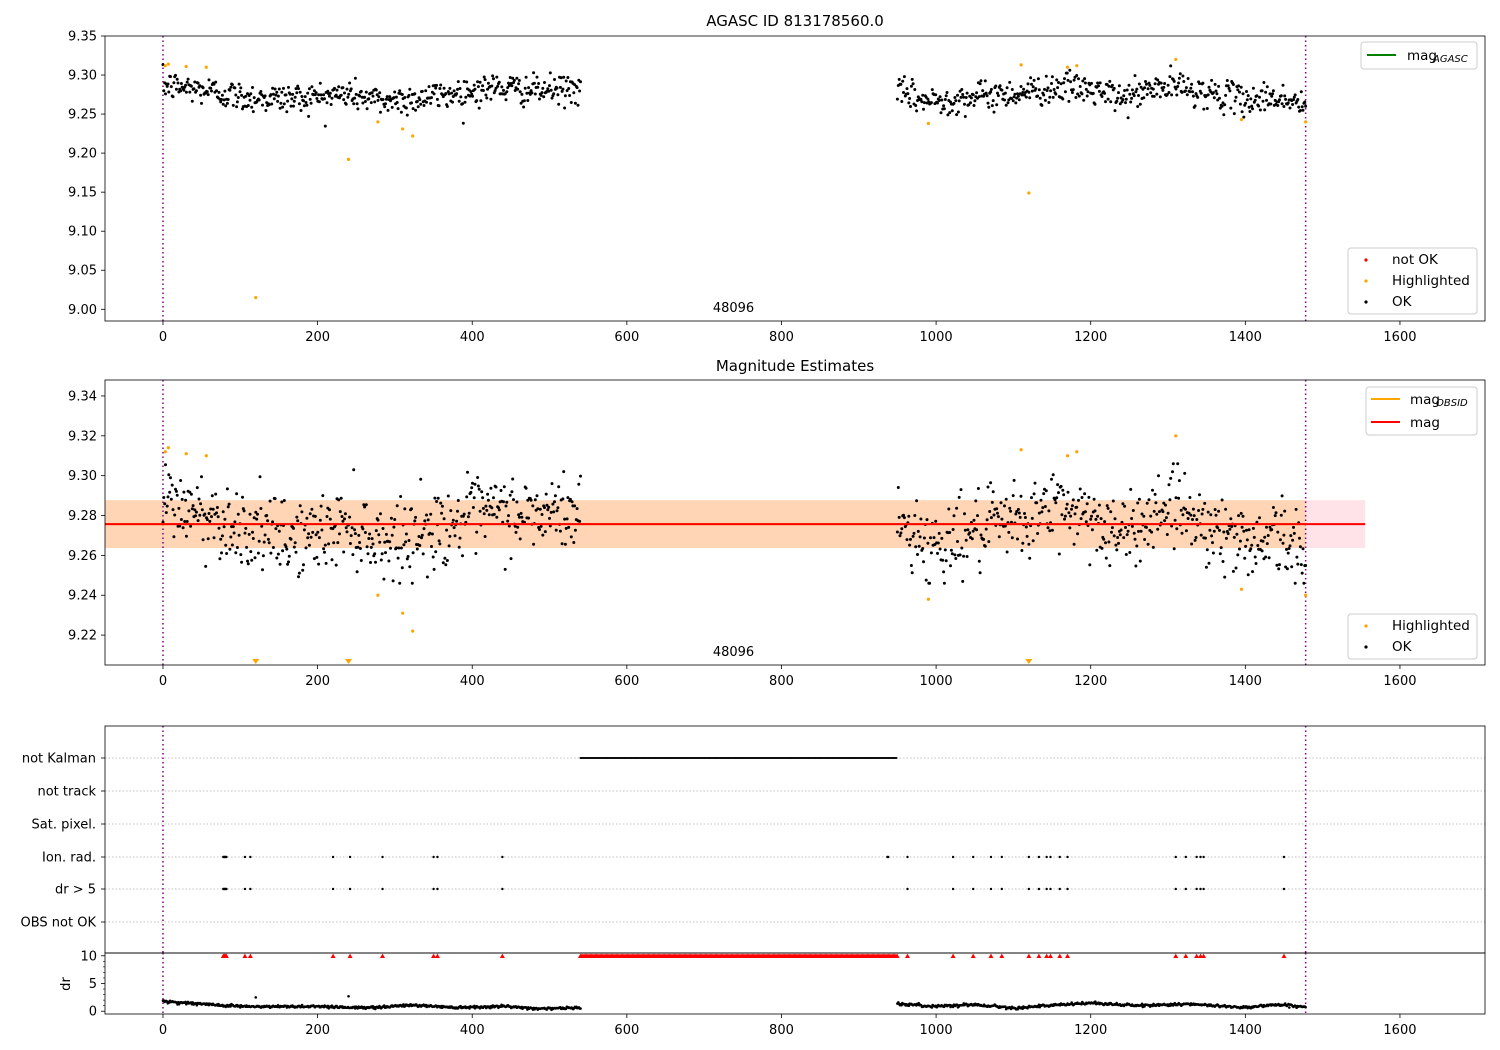  What do you see at coordinates (1402, 647) in the screenshot?
I see `legend-label: OK` at bounding box center [1402, 647].